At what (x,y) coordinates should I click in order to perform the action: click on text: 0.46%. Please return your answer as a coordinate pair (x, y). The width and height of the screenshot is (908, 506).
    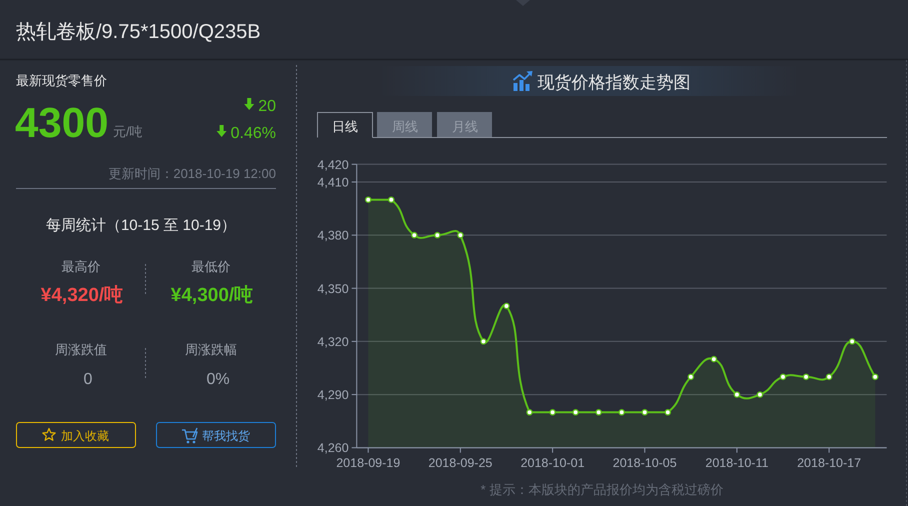
    Looking at the image, I should click on (253, 133).